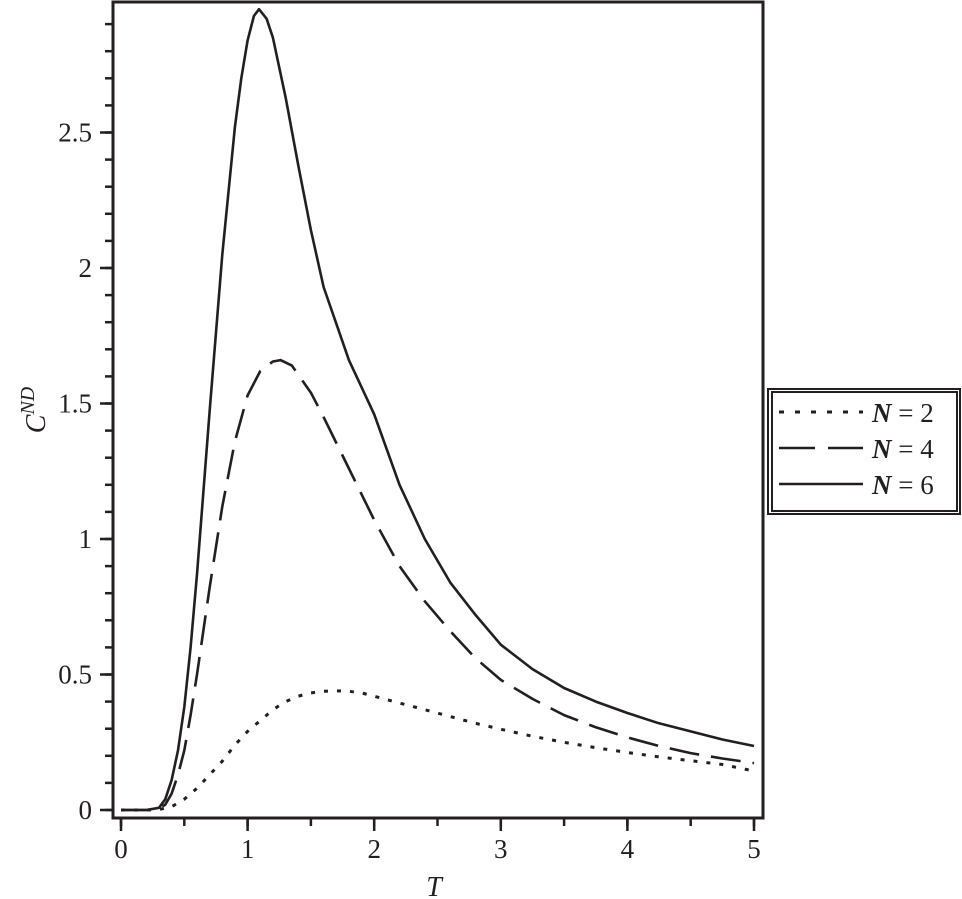  What do you see at coordinates (902, 413) in the screenshot?
I see `legend-label: N = 2` at bounding box center [902, 413].